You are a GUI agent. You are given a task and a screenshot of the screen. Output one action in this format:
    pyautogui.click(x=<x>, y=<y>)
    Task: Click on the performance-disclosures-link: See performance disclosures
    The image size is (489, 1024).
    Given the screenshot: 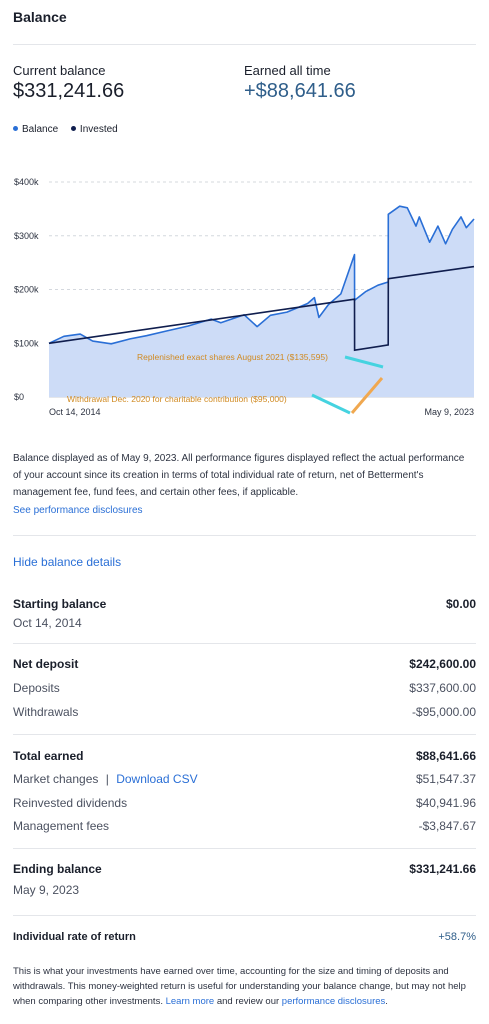 What is the action you would take?
    pyautogui.click(x=78, y=510)
    